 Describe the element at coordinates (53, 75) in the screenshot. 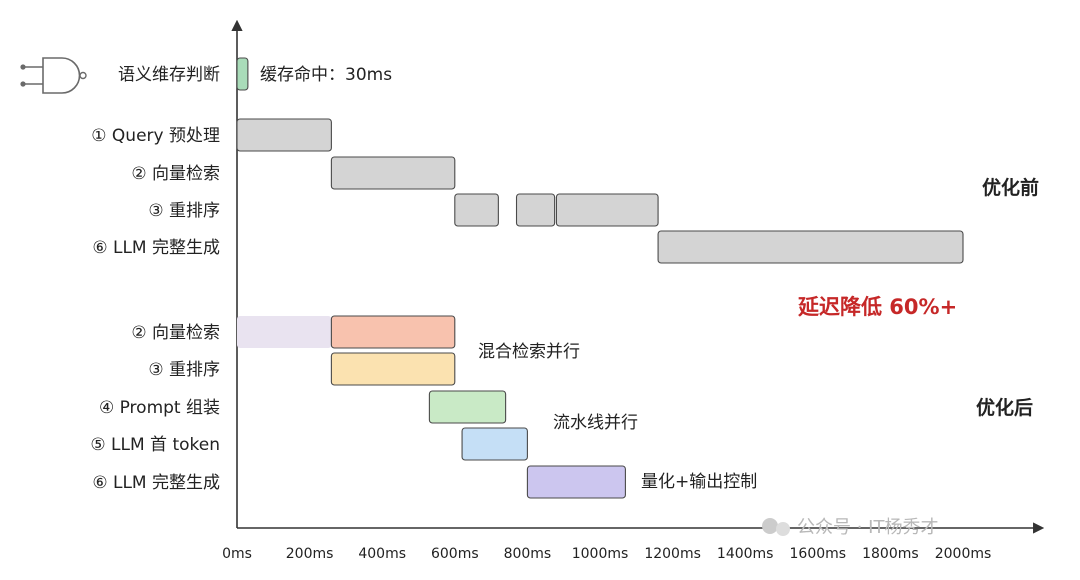

I see `and-gate-icon` at that location.